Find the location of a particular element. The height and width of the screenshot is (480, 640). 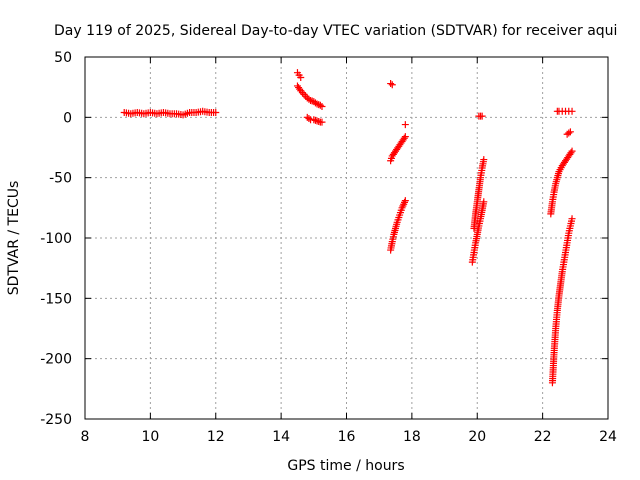

x-tick-label: 18 is located at coordinates (412, 437).